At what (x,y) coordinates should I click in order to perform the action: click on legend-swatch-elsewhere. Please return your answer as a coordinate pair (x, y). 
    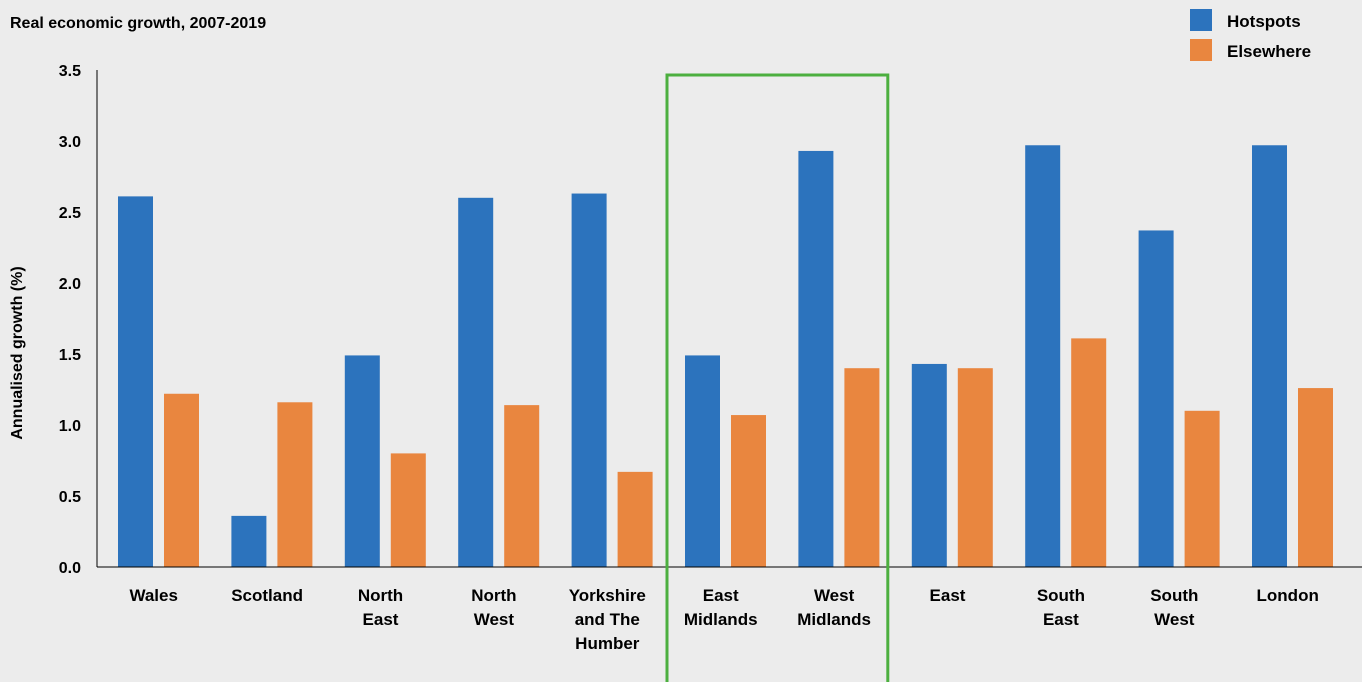
    Looking at the image, I should click on (1201, 50).